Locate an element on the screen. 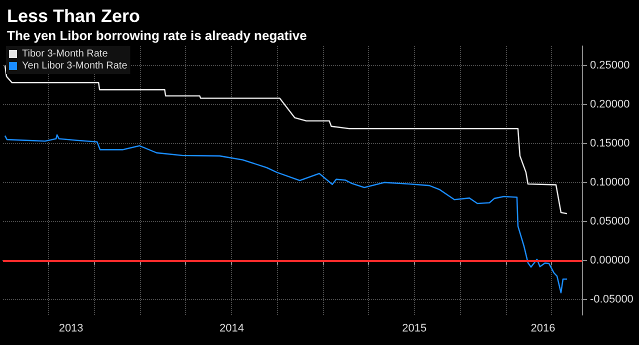 This screenshot has height=345, width=639. y-tick-label: 0.20000 is located at coordinates (610, 104).